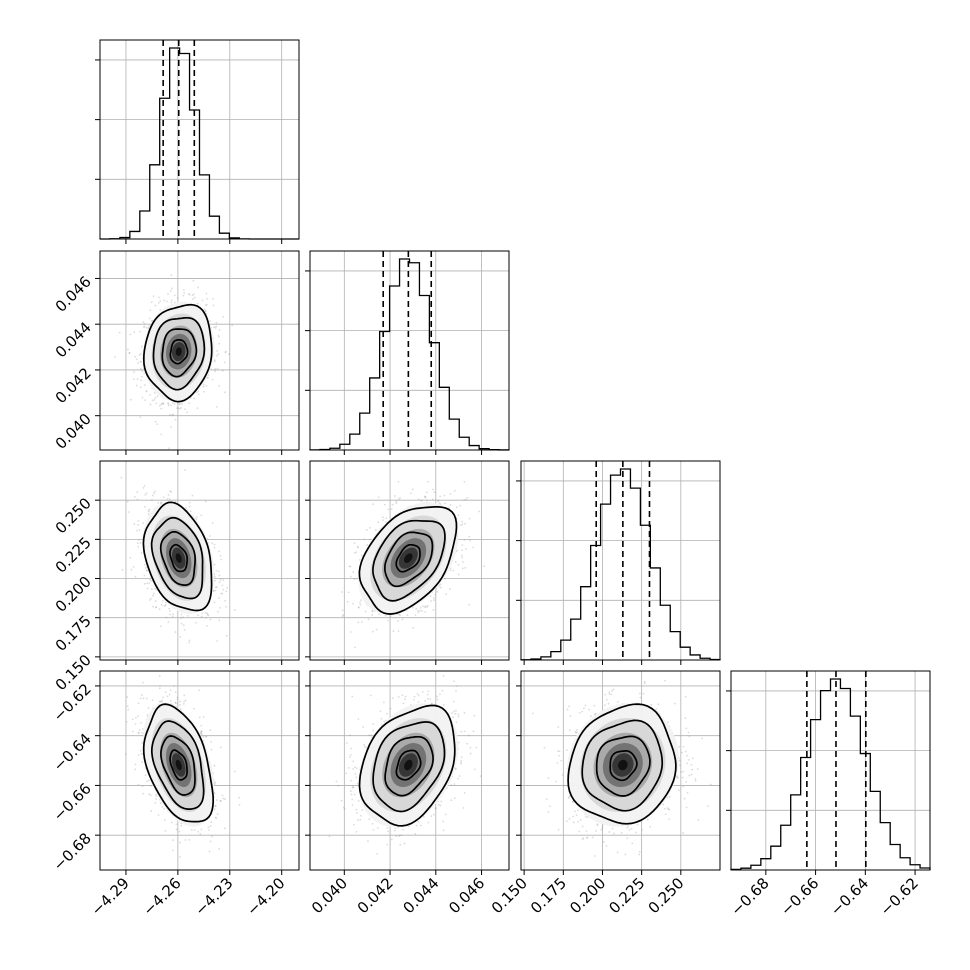  What do you see at coordinates (830, 770) in the screenshot?
I see `histogram-frame` at bounding box center [830, 770].